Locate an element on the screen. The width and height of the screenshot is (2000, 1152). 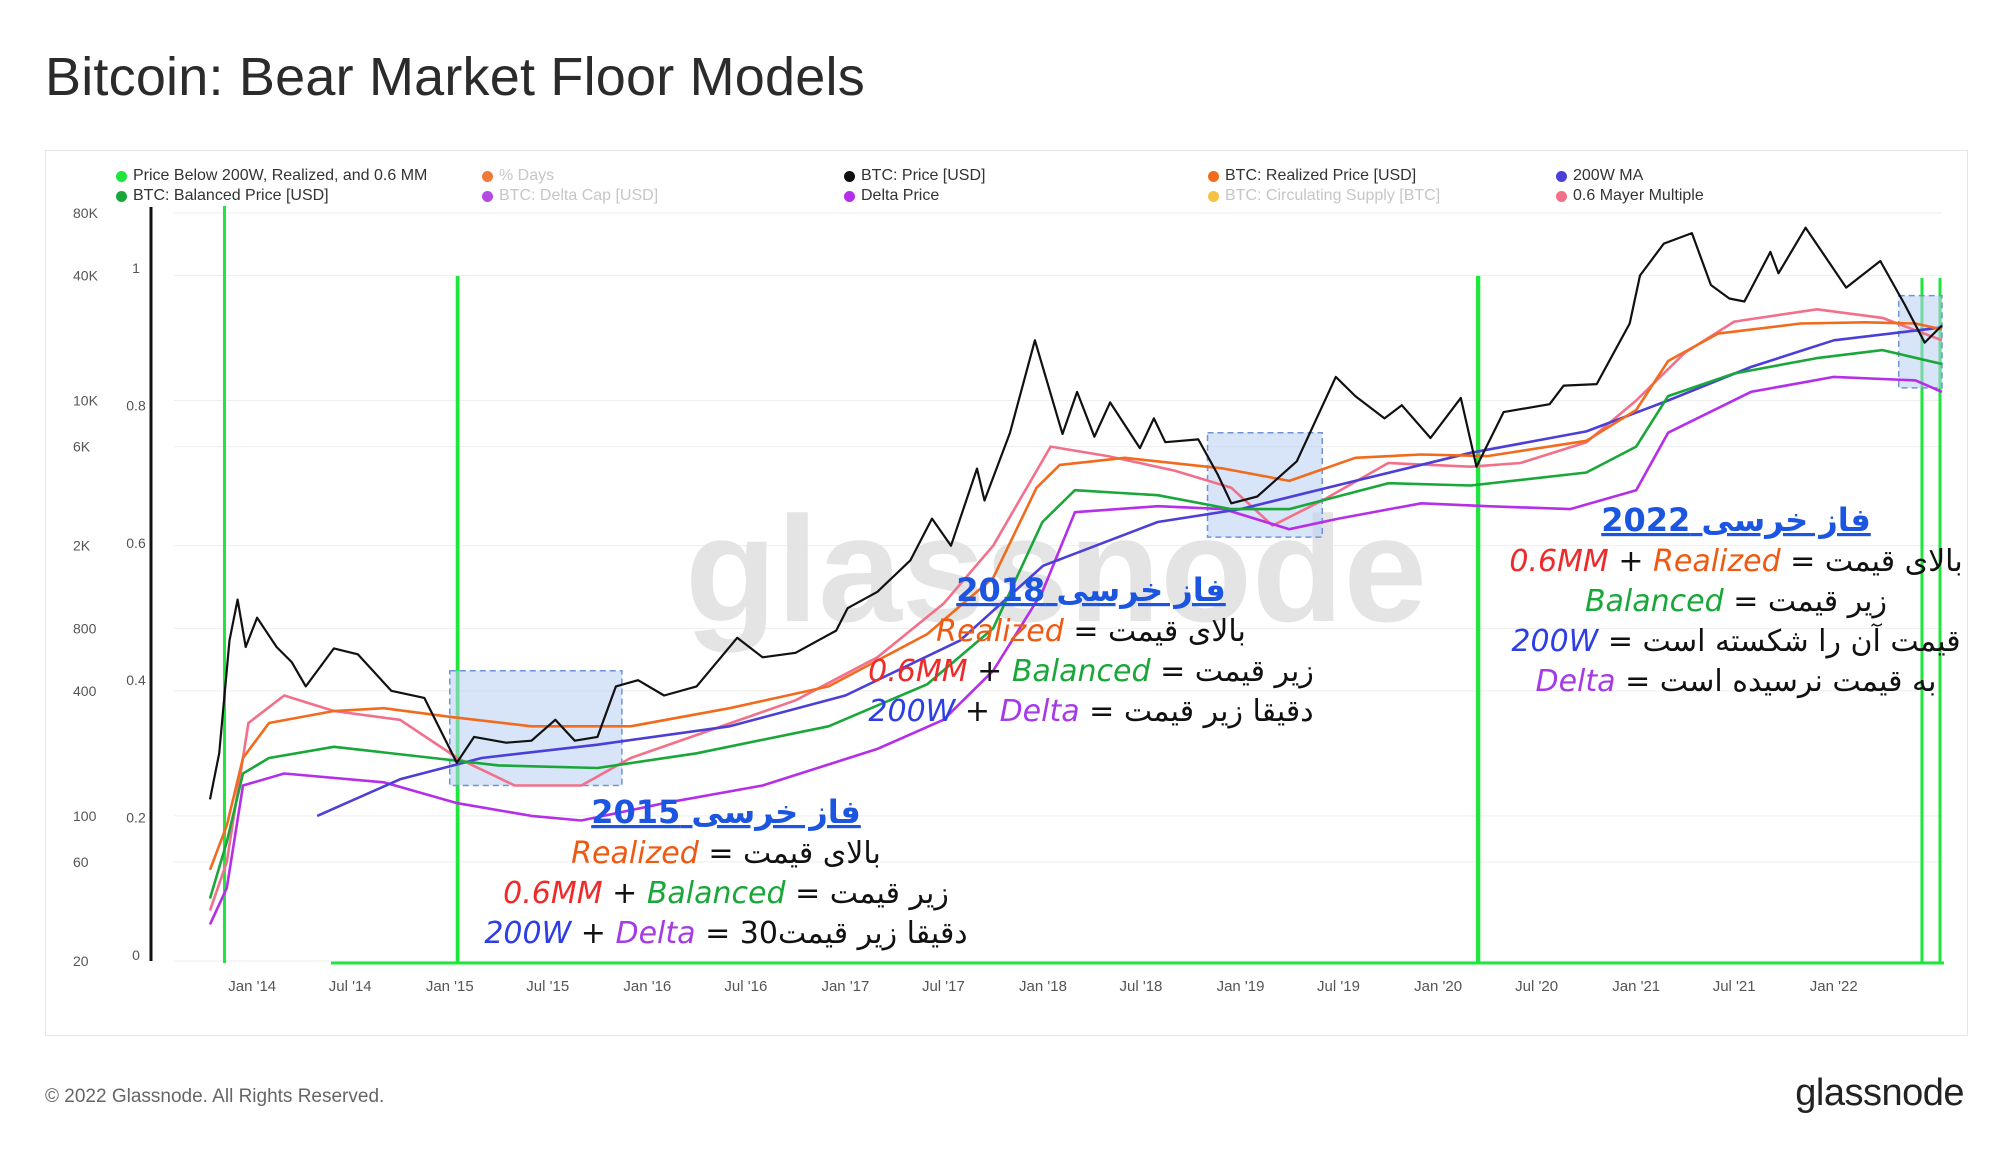
legend-item: 200W MA is located at coordinates (1599, 176).